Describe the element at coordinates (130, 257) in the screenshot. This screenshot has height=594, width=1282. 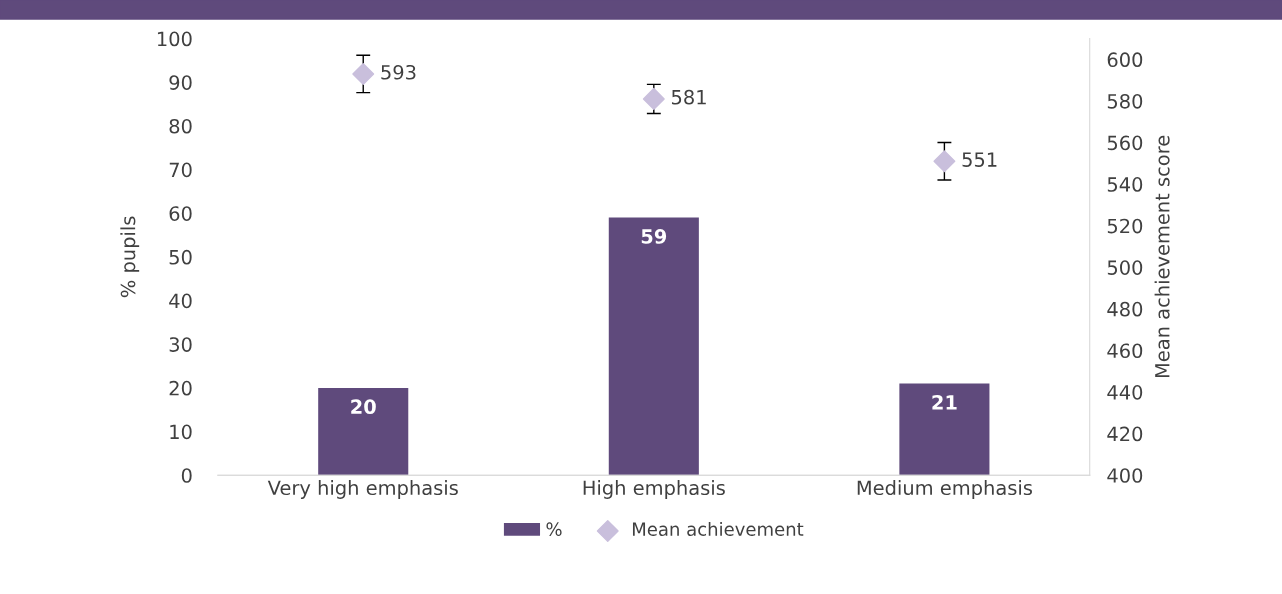
I see `y-axis-title: % pupils` at that location.